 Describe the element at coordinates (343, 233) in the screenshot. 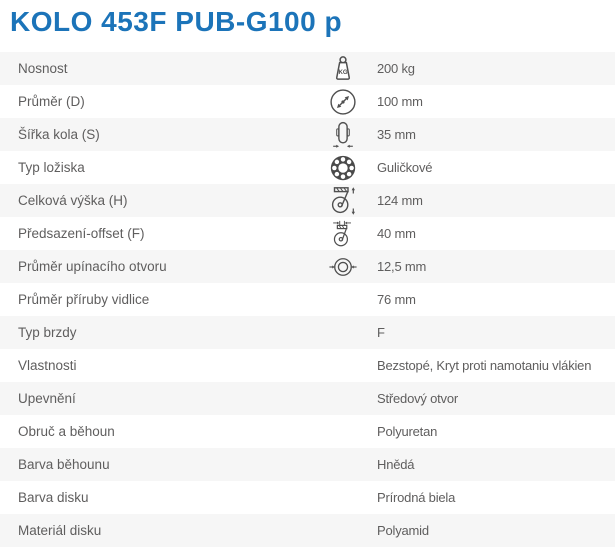

I see `caster-offset-icon` at that location.